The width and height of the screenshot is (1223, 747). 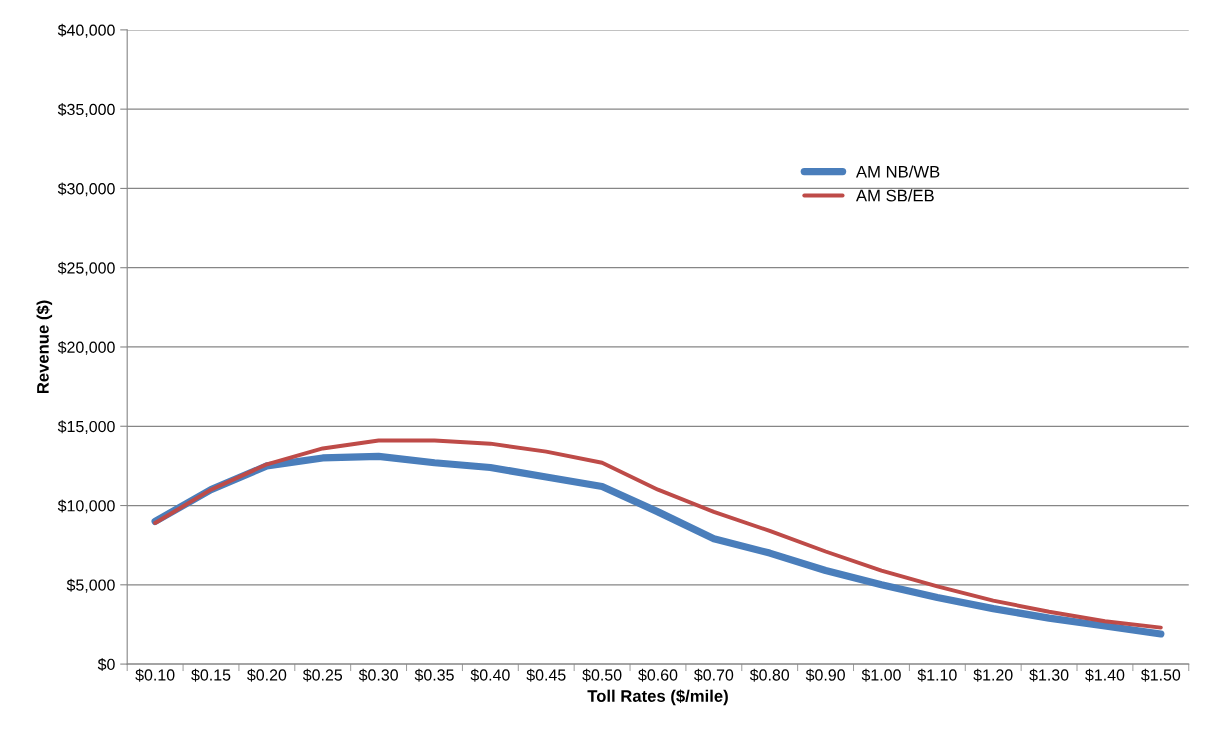 I want to click on y-tick-label: $35,000, so click(x=86, y=110).